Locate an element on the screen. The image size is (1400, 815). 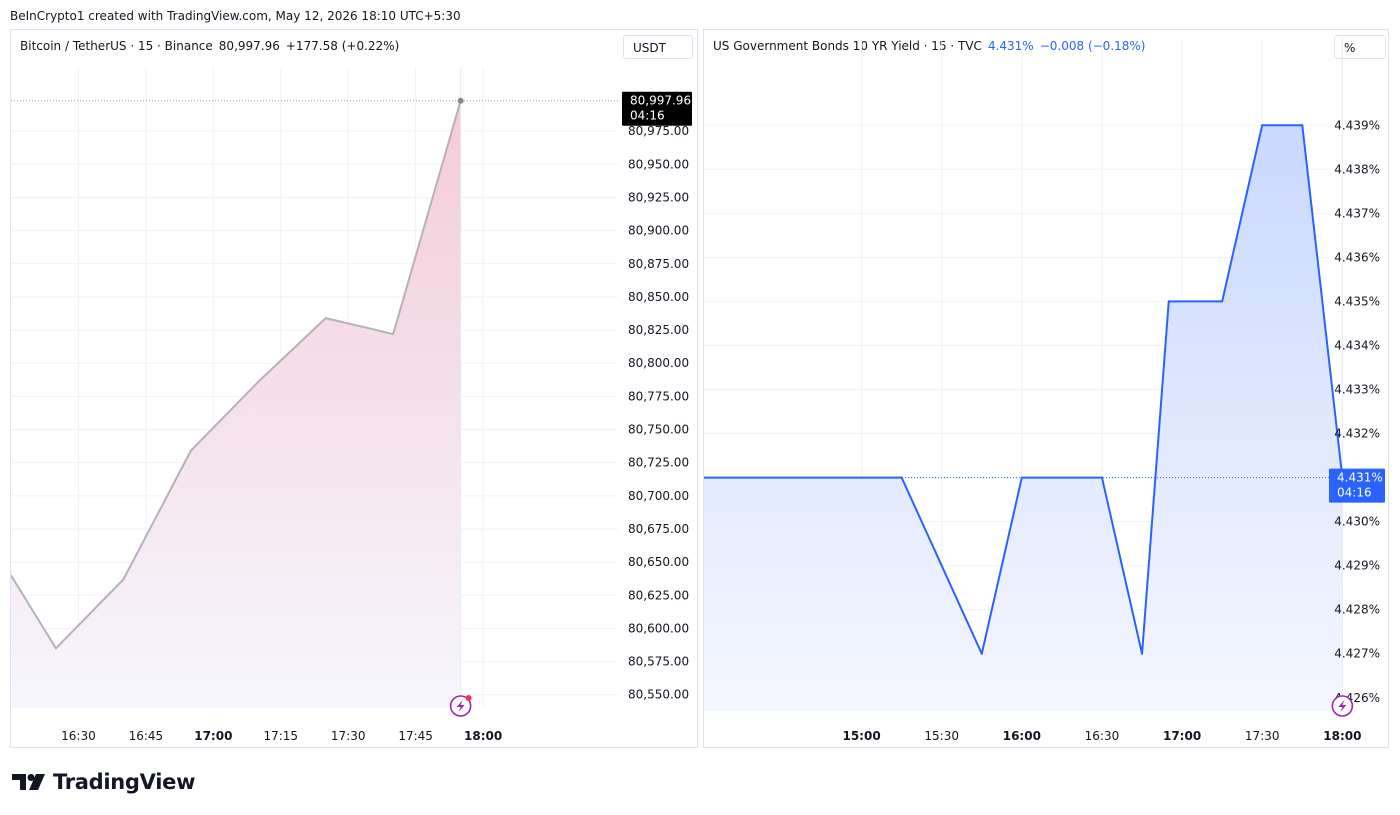
y-tick-label: 80,725.00 is located at coordinates (658, 463).